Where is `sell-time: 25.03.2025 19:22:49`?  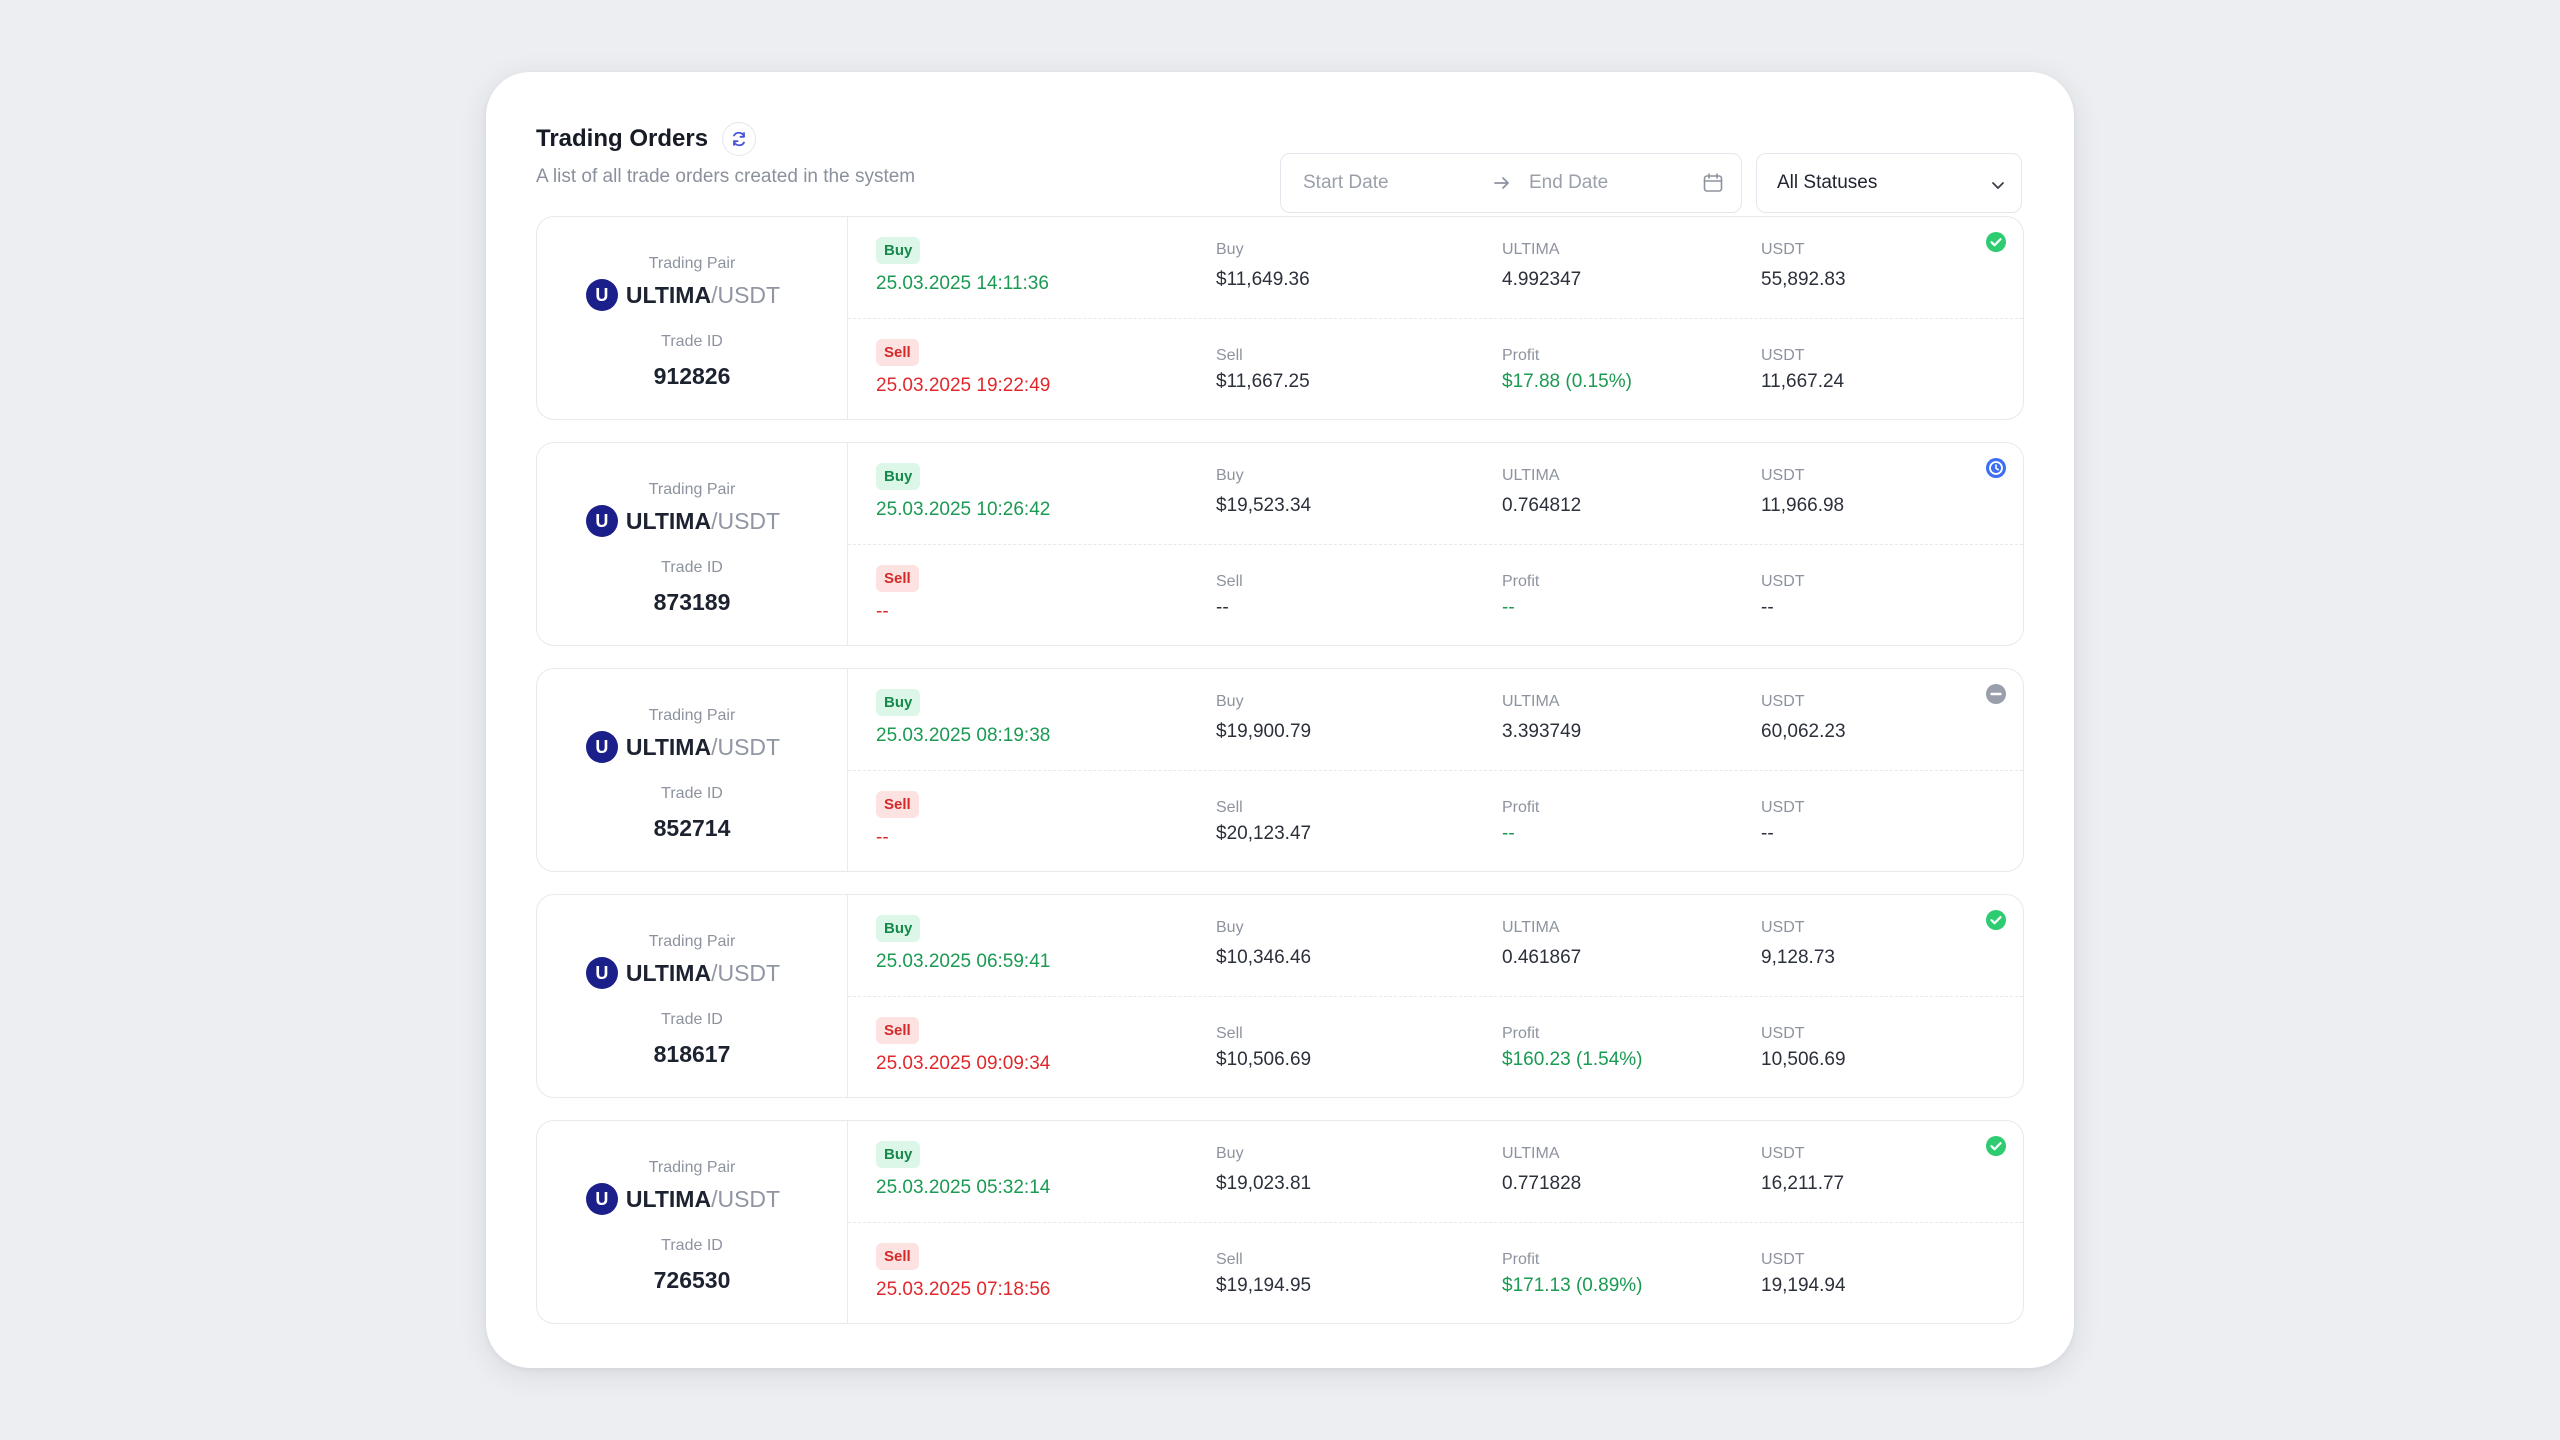
sell-time: 25.03.2025 19:22:49 is located at coordinates (963, 385).